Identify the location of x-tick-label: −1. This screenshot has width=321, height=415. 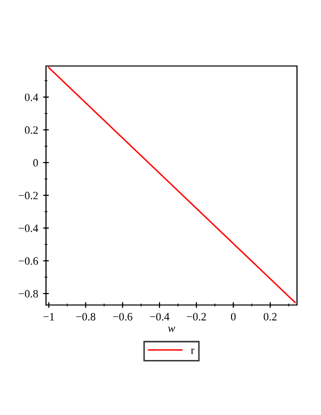
(48, 316).